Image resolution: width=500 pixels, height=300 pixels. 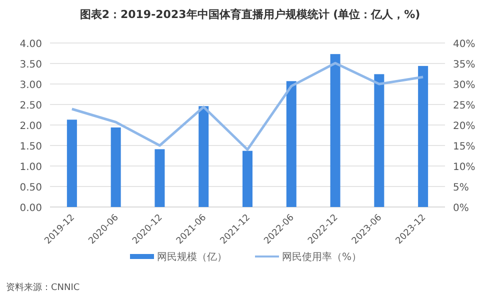 What do you see at coordinates (464, 126) in the screenshot?
I see `y2-tick-label: 20%` at bounding box center [464, 126].